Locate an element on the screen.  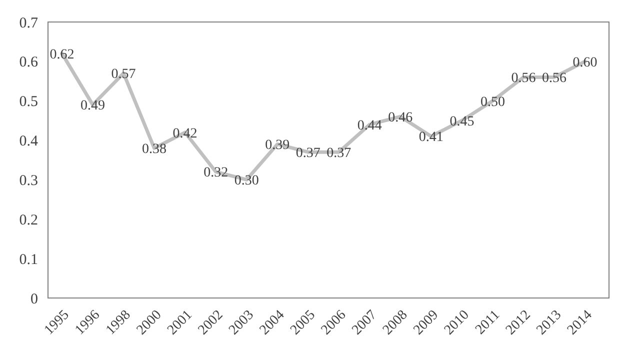
data-label: 0.38 is located at coordinates (154, 150).